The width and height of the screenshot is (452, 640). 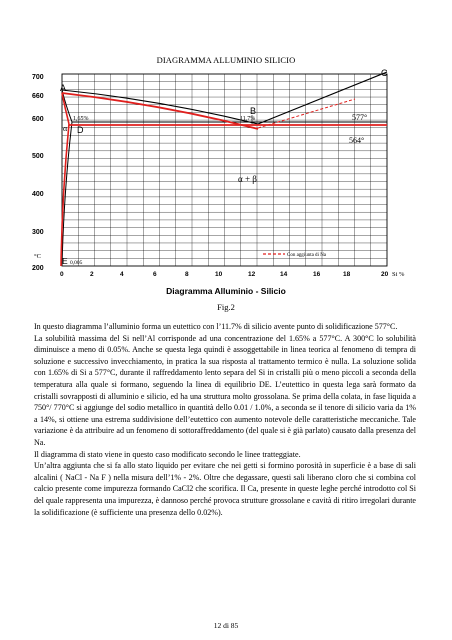 What do you see at coordinates (160, 107) in the screenshot?
I see `liquidus-al-branch` at bounding box center [160, 107].